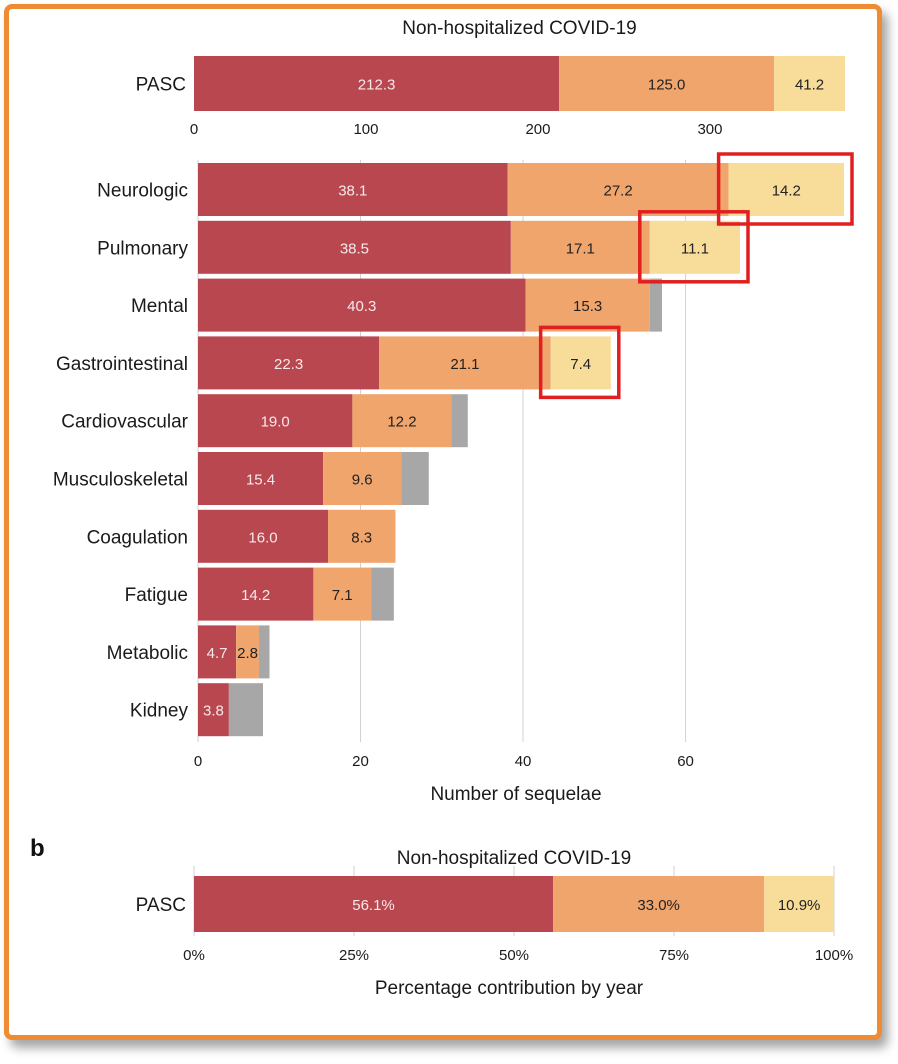 The height and width of the screenshot is (1064, 898). Describe the element at coordinates (515, 794) in the screenshot. I see `axis-title: Number of sequelae` at that location.